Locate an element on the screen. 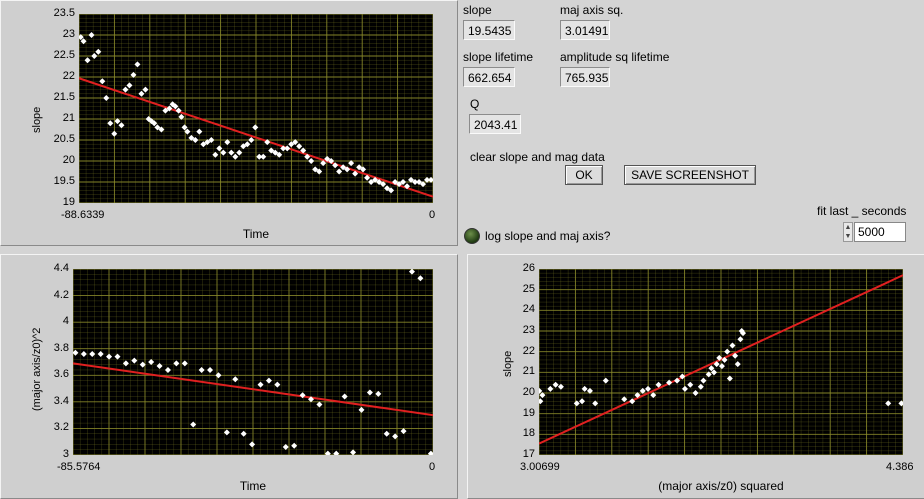 This screenshot has width=924, height=499. x-axis-label: (major axis/z0) squared is located at coordinates (721, 486).